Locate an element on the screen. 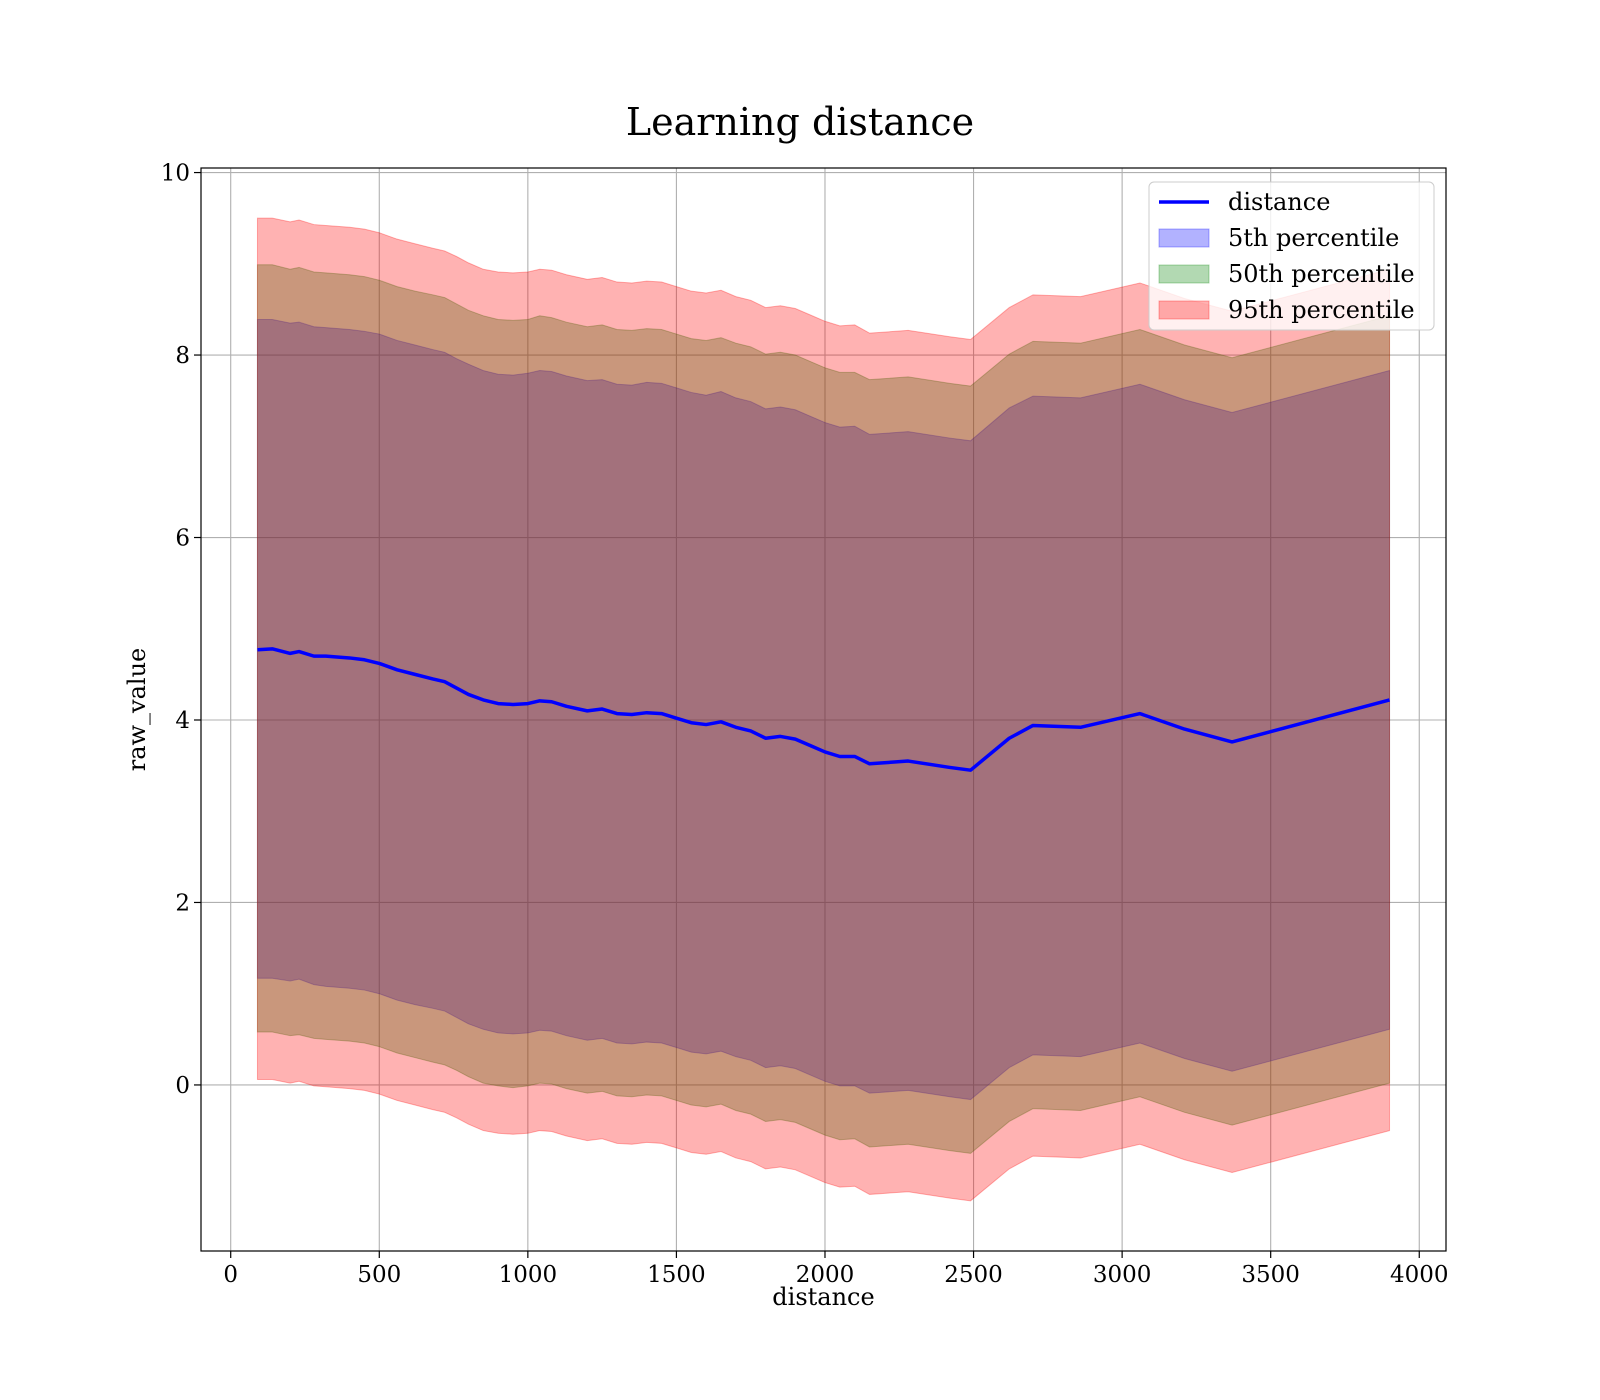 Image resolution: width=1600 pixels, height=1400 pixels. x-tick-label: 500 is located at coordinates (379, 1275).